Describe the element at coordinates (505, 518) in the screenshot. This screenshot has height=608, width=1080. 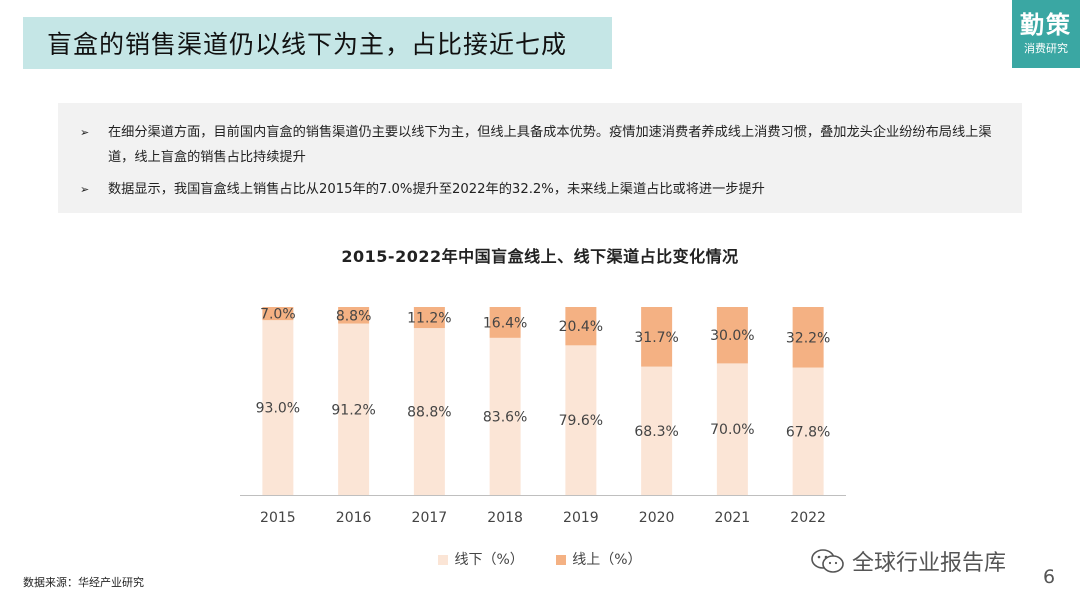
I see `x-tick-label: 2018` at that location.